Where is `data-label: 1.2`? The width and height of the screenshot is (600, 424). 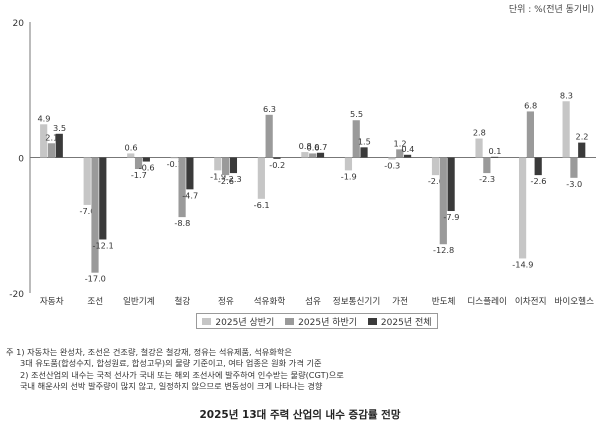
data-label: 1.2 is located at coordinates (400, 143).